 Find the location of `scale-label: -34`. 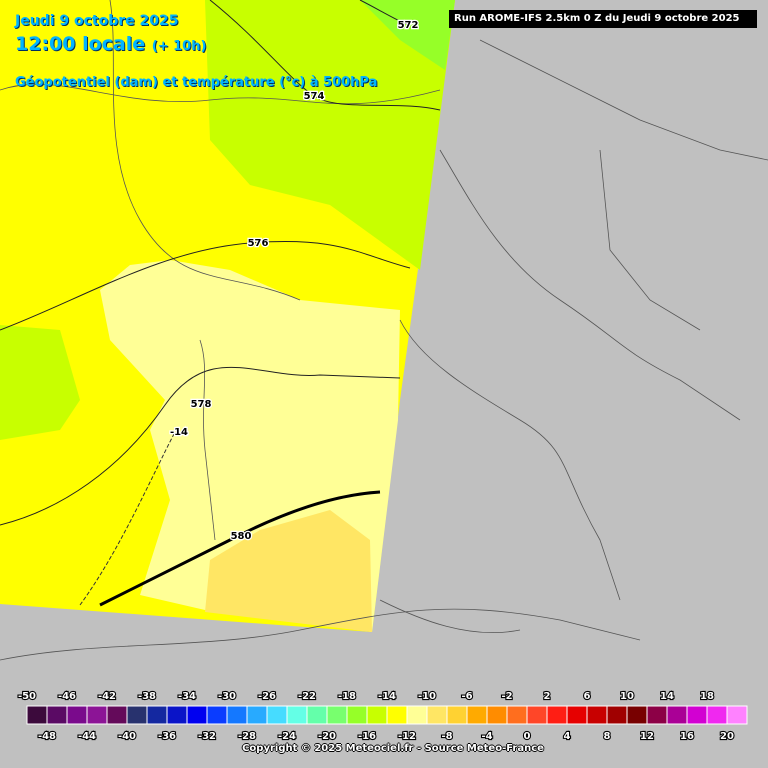

scale-label: -34 is located at coordinates (187, 696).